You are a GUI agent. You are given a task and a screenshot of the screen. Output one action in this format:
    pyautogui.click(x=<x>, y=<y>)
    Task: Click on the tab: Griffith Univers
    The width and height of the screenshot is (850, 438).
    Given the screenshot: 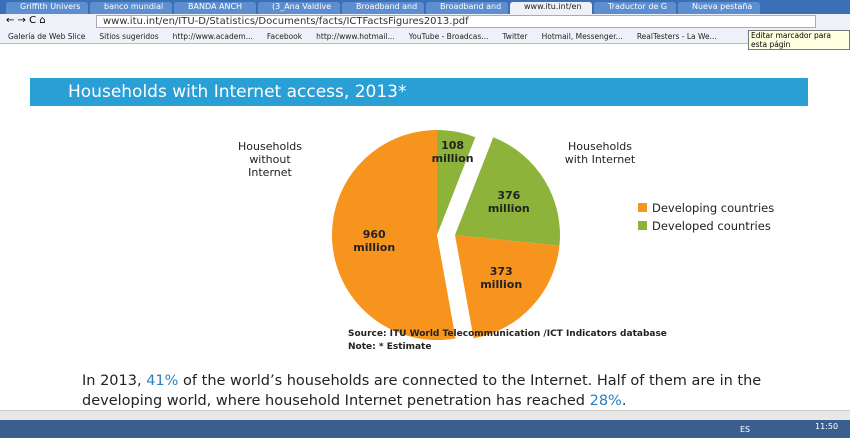 What is the action you would take?
    pyautogui.click(x=47, y=8)
    